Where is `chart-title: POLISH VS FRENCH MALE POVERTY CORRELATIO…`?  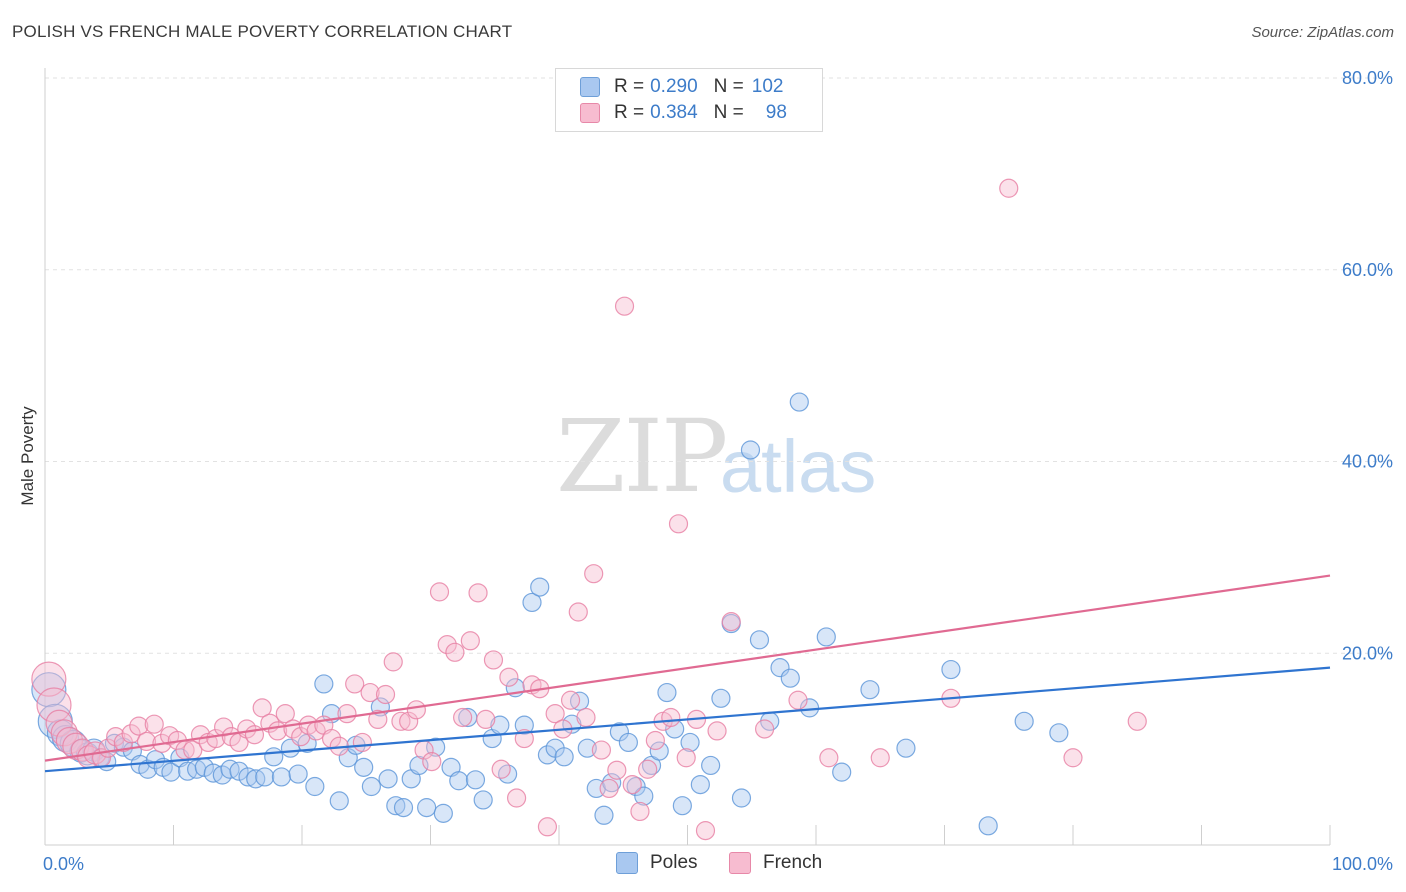
chart-title: POLISH VS FRENCH MALE POVERTY CORRELATIO… is located at coordinates (262, 31).